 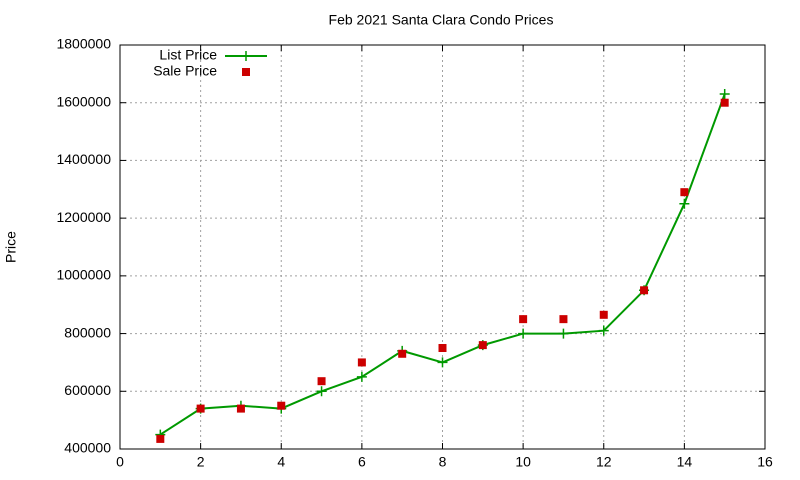 I want to click on y-tick-label: 1200000, so click(x=83, y=217).